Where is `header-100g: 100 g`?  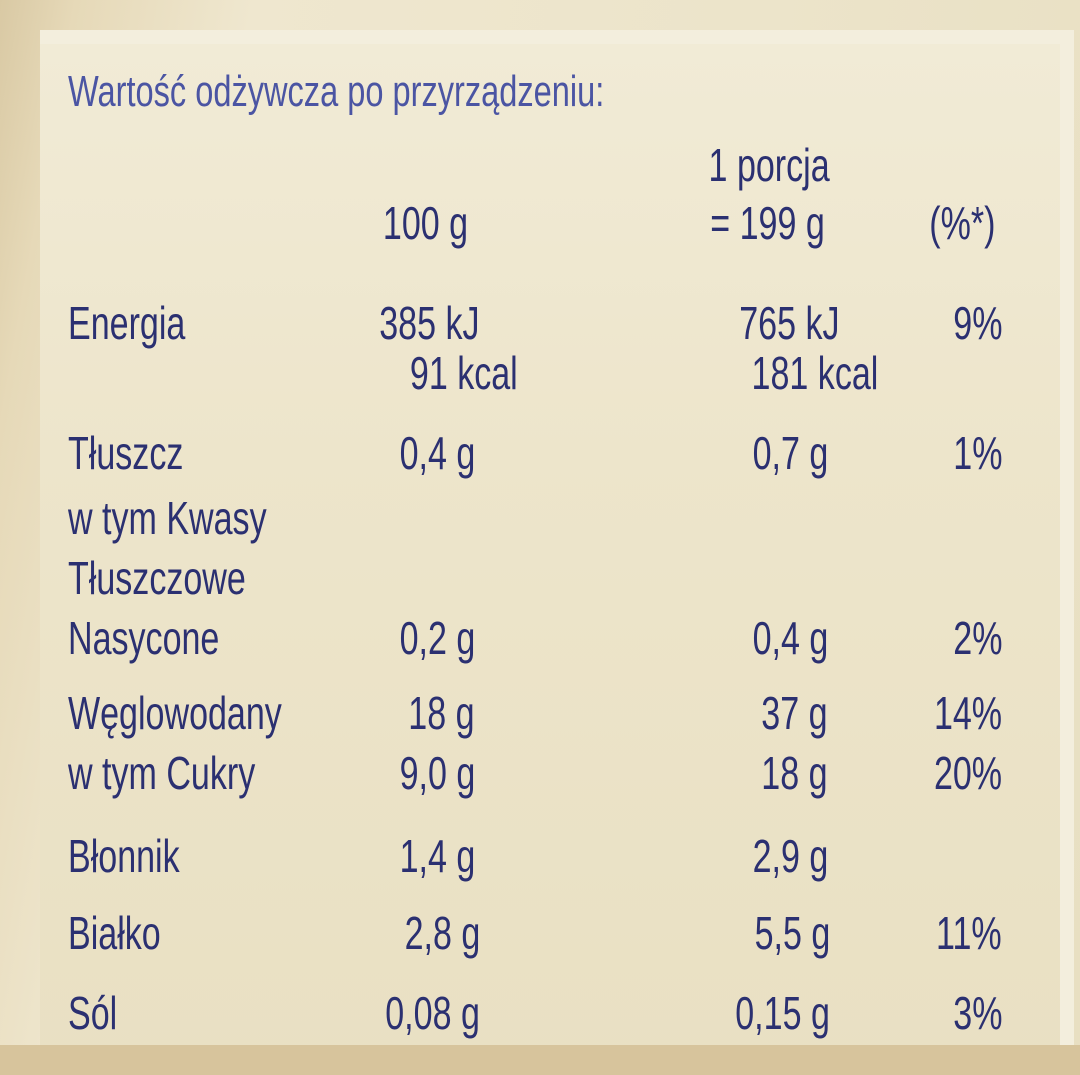
header-100g: 100 g is located at coordinates (425, 223).